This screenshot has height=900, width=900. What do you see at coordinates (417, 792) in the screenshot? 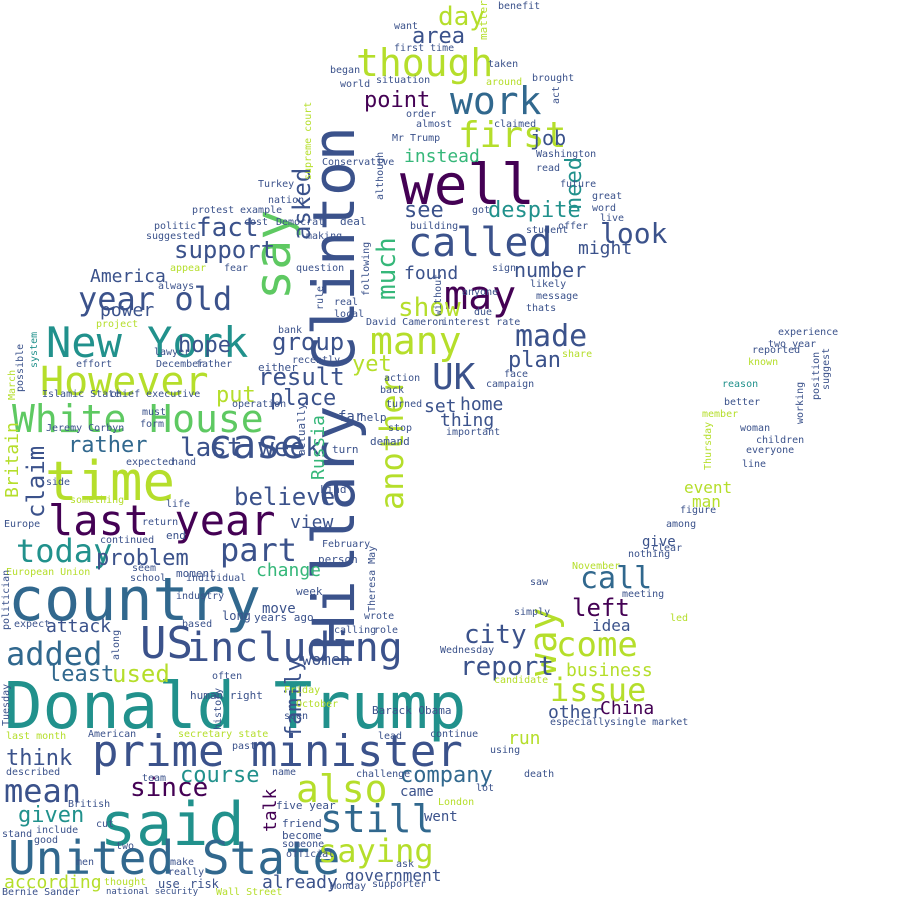
I see `word-came: came` at bounding box center [417, 792].